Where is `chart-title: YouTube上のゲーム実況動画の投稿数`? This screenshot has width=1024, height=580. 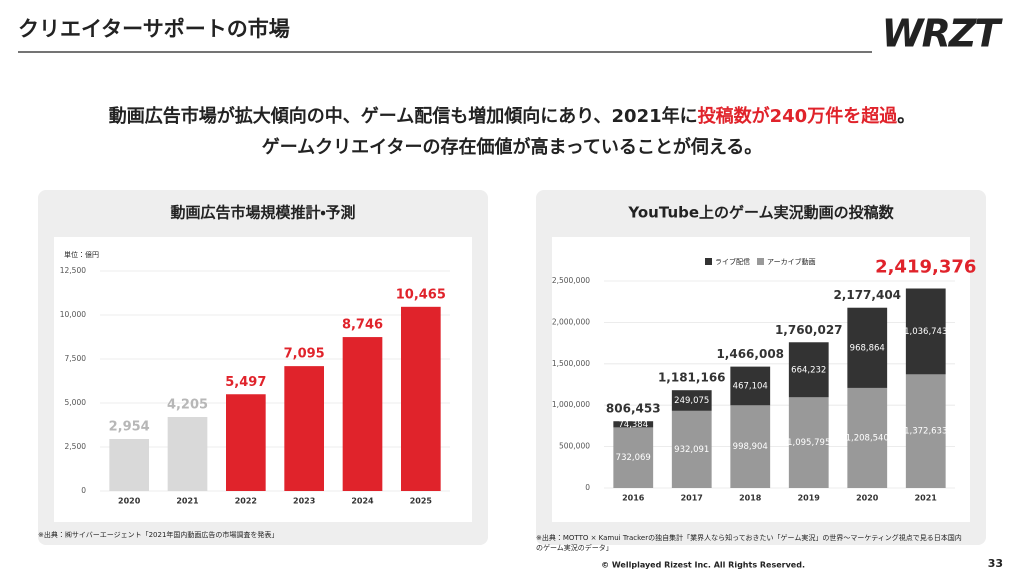 chart-title: YouTube上のゲーム実況動画の投稿数 is located at coordinates (760, 213).